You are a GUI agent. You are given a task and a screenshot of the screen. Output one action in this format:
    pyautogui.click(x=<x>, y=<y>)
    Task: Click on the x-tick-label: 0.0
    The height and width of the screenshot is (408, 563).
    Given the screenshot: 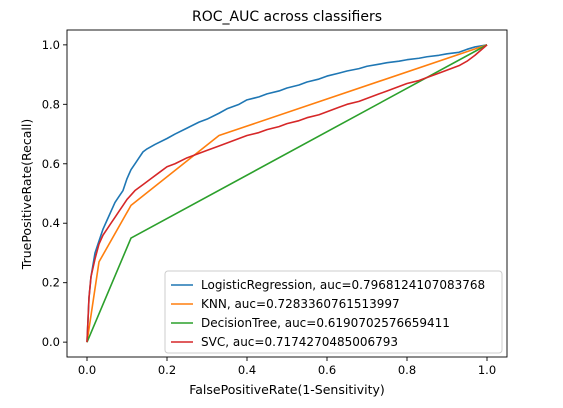 What is the action you would take?
    pyautogui.click(x=87, y=370)
    